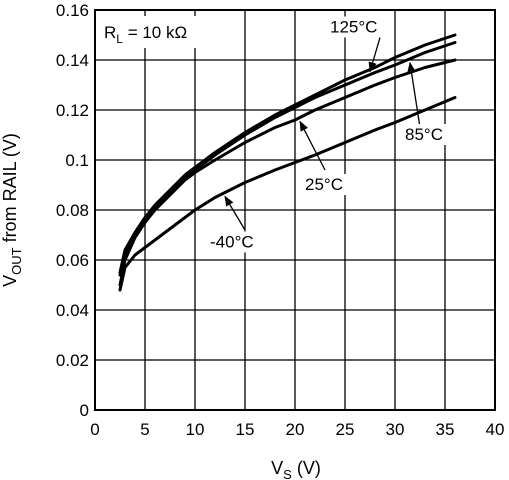 Image resolution: width=509 pixels, height=480 pixels. Describe the element at coordinates (72, 10) in the screenshot. I see `y-tick-label: 0.16` at that location.